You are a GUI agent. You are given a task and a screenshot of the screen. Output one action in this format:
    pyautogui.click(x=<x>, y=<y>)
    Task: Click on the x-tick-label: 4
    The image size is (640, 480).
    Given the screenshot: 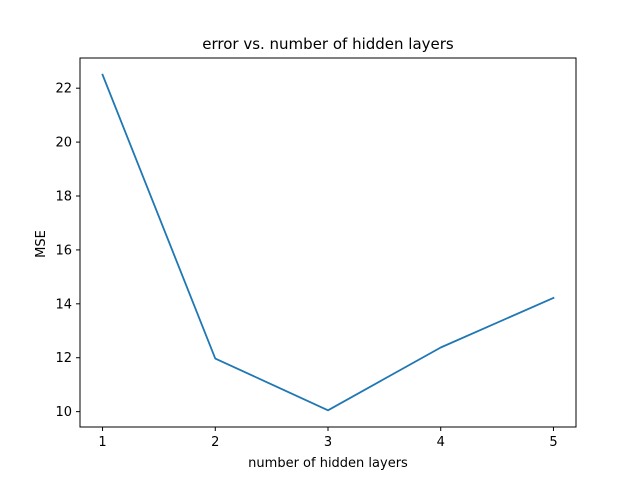 What is the action you would take?
    pyautogui.click(x=441, y=442)
    